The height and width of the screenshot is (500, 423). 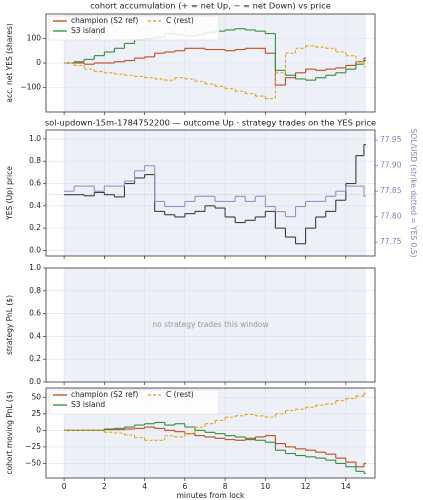 What do you see at coordinates (346, 486) in the screenshot?
I see `x-tick-label: 14` at bounding box center [346, 486].